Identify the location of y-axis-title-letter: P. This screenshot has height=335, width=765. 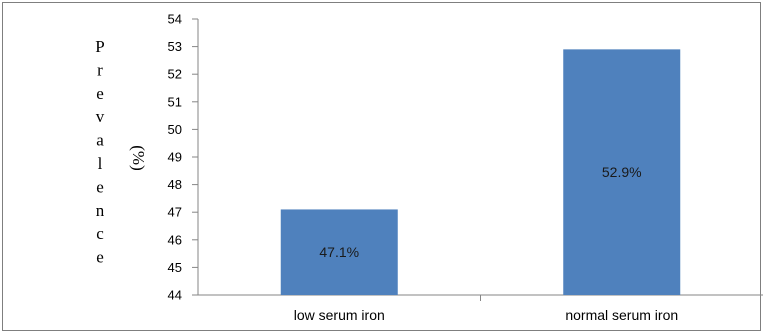
(99, 46).